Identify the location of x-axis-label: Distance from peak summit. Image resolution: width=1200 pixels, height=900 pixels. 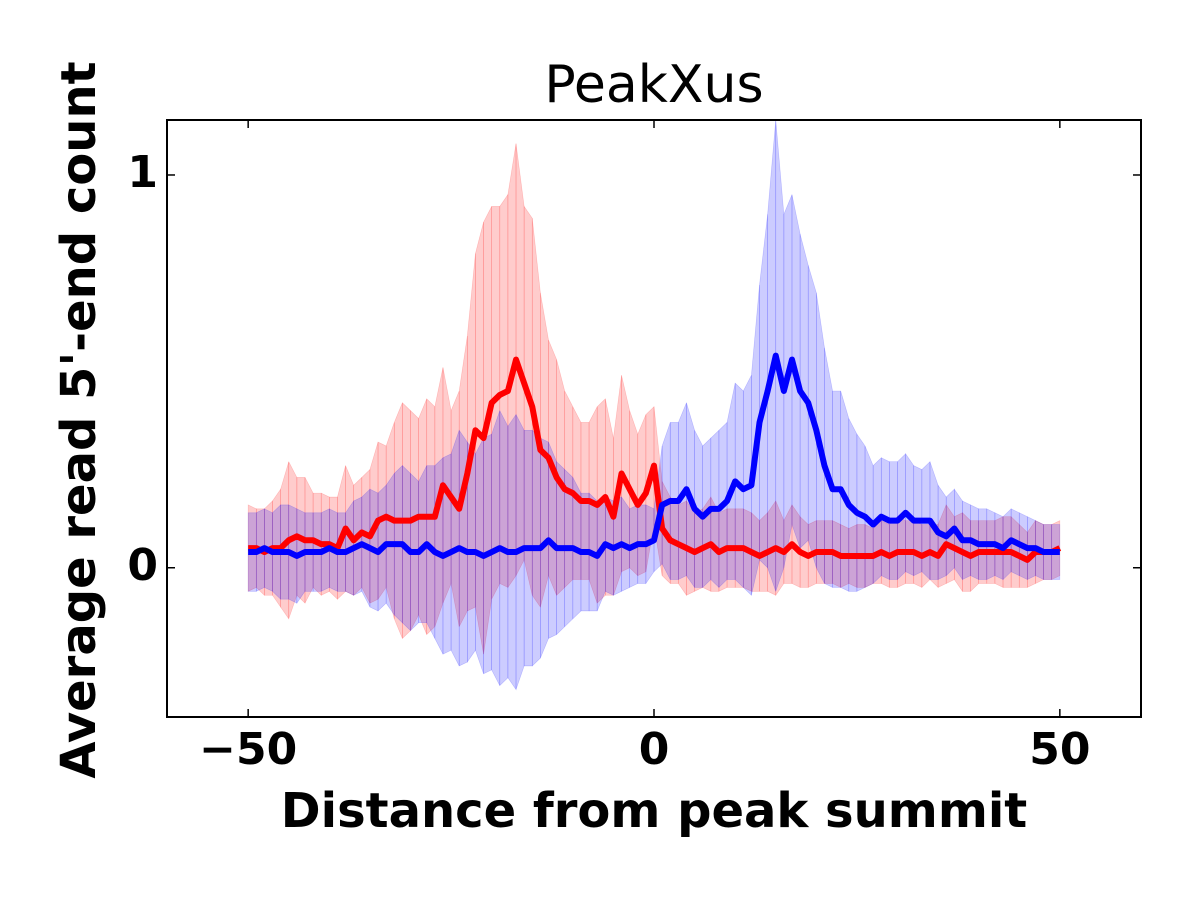
(654, 811).